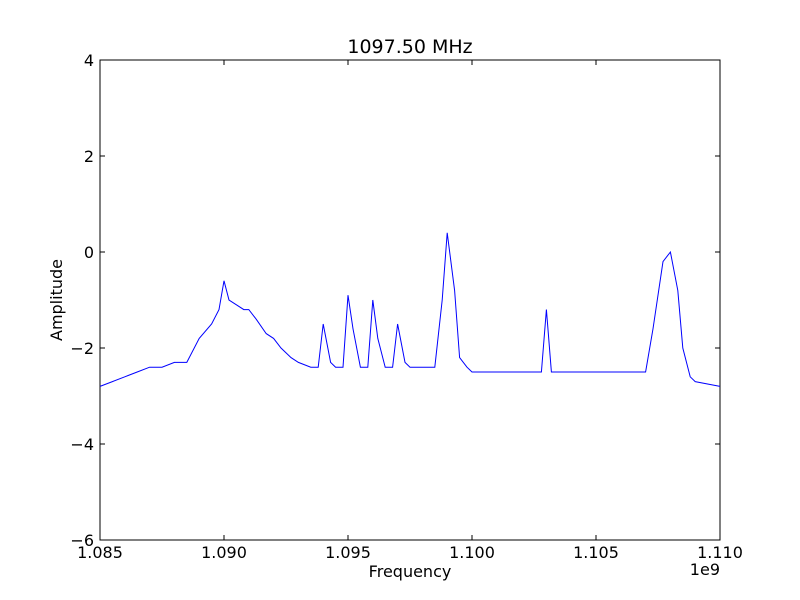 The image size is (800, 600). Describe the element at coordinates (720, 552) in the screenshot. I see `x-tick-label: 1.110` at that location.